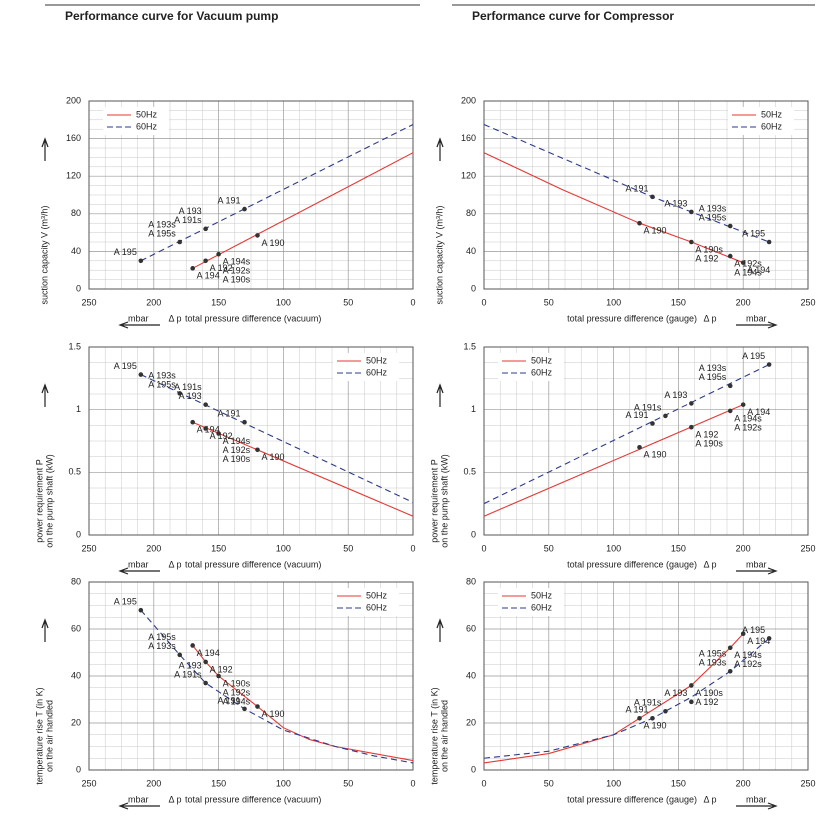  I want to click on y-tick-label: 0.5, so click(469, 472).